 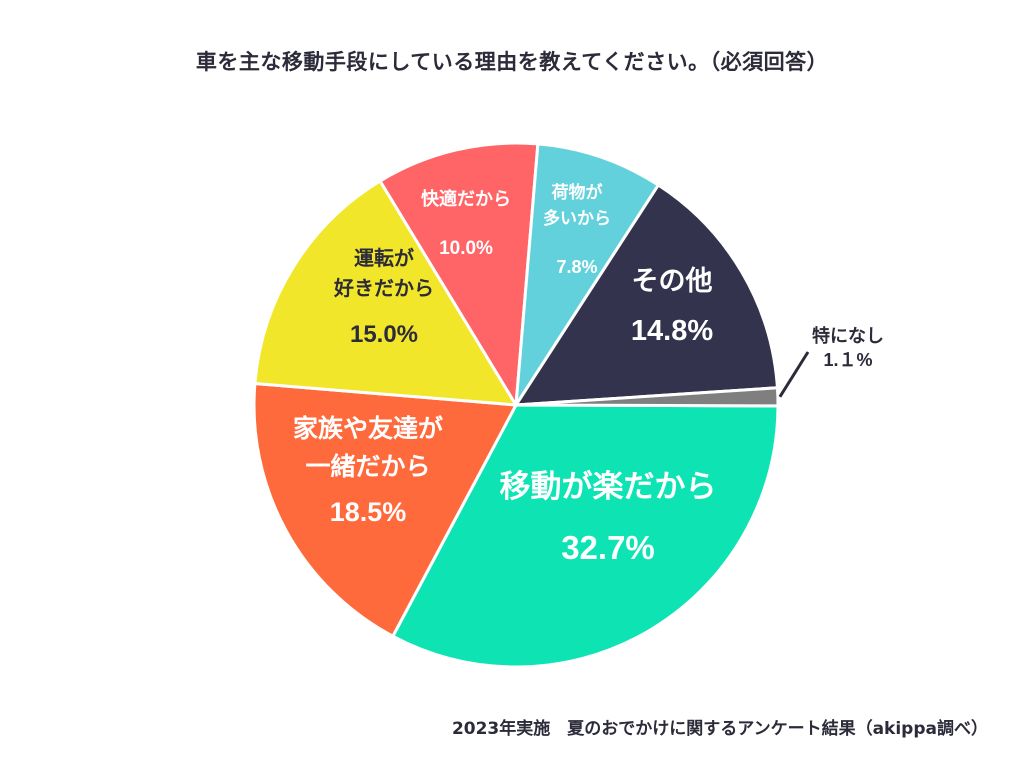 I want to click on callout-line, so click(x=794, y=374).